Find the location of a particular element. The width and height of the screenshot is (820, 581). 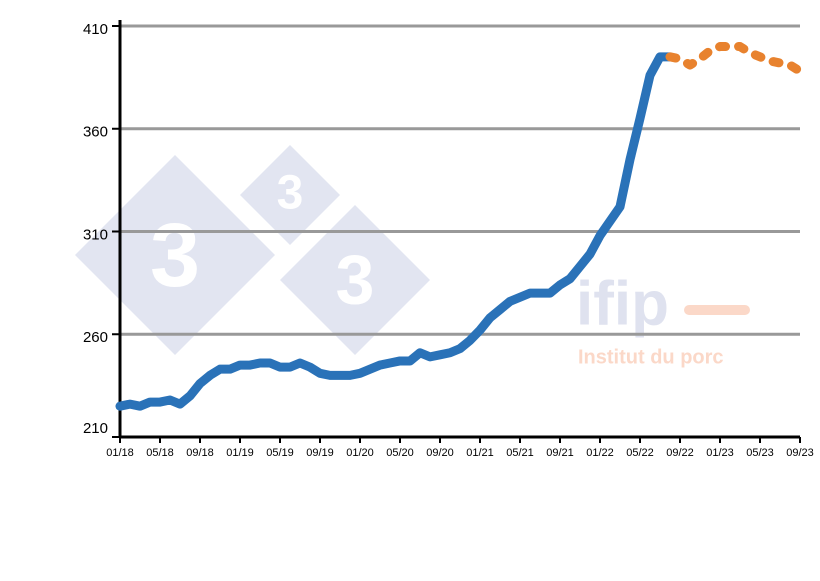

x-tick-label: 01/22 is located at coordinates (600, 453).